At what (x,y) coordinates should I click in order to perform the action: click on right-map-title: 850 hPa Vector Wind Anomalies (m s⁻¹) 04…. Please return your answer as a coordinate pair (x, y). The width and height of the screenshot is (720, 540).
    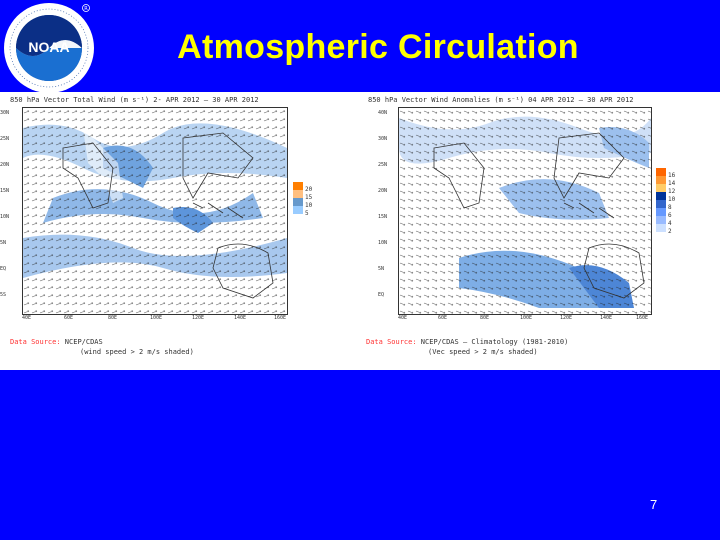
    Looking at the image, I should click on (501, 100).